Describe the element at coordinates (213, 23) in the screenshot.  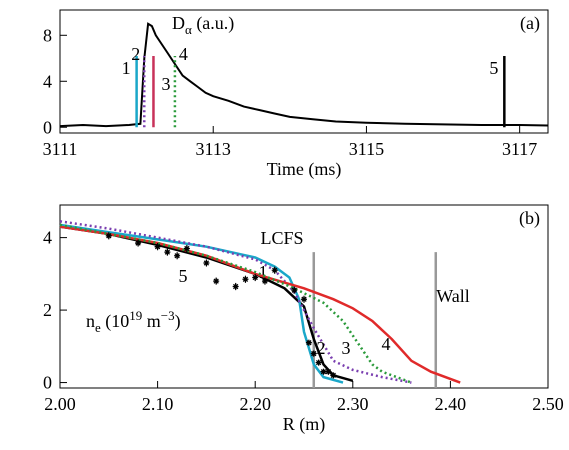
I see `label-part: (a.u.)` at that location.